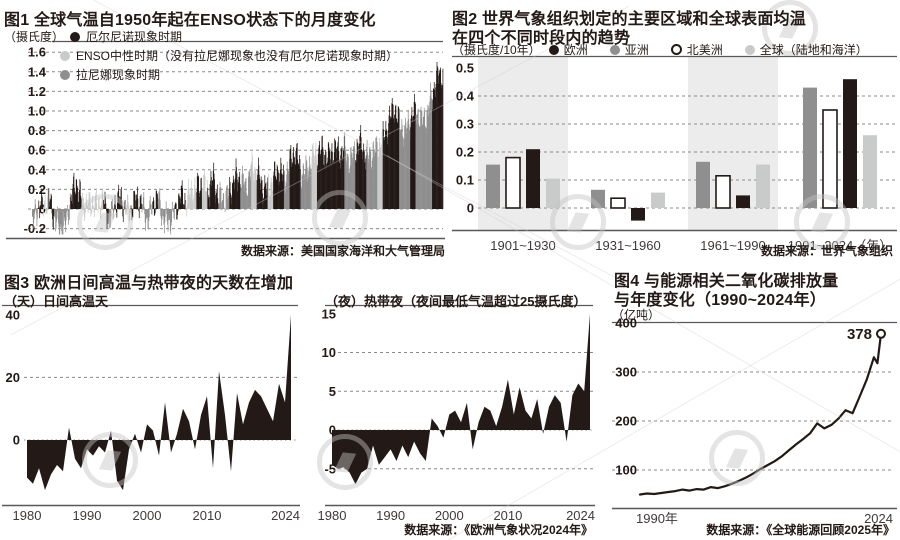  I want to click on fig1-ytick-label: 0.2, so click(37, 189).